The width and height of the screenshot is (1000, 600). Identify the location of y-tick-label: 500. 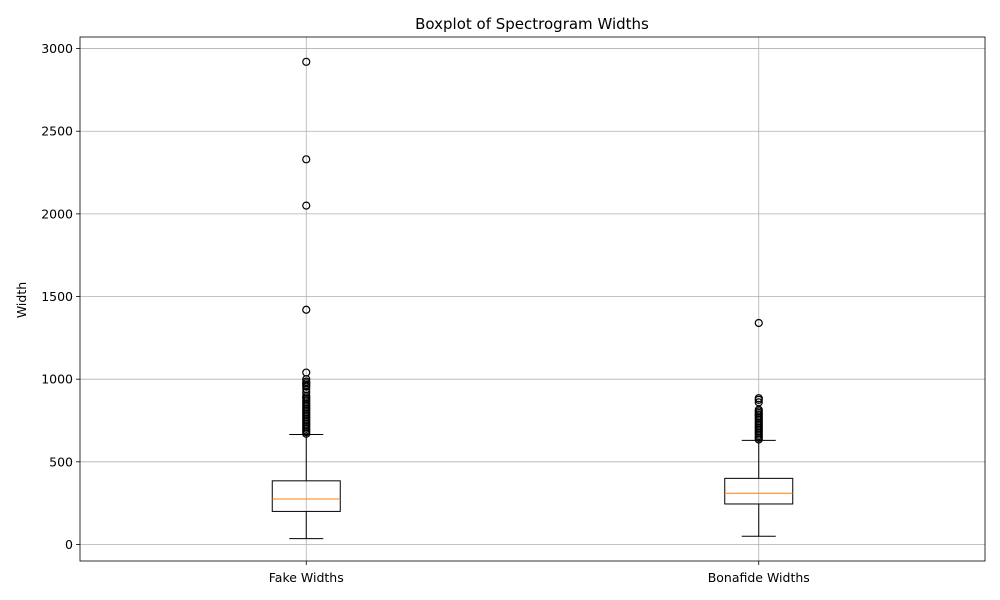
(61, 461).